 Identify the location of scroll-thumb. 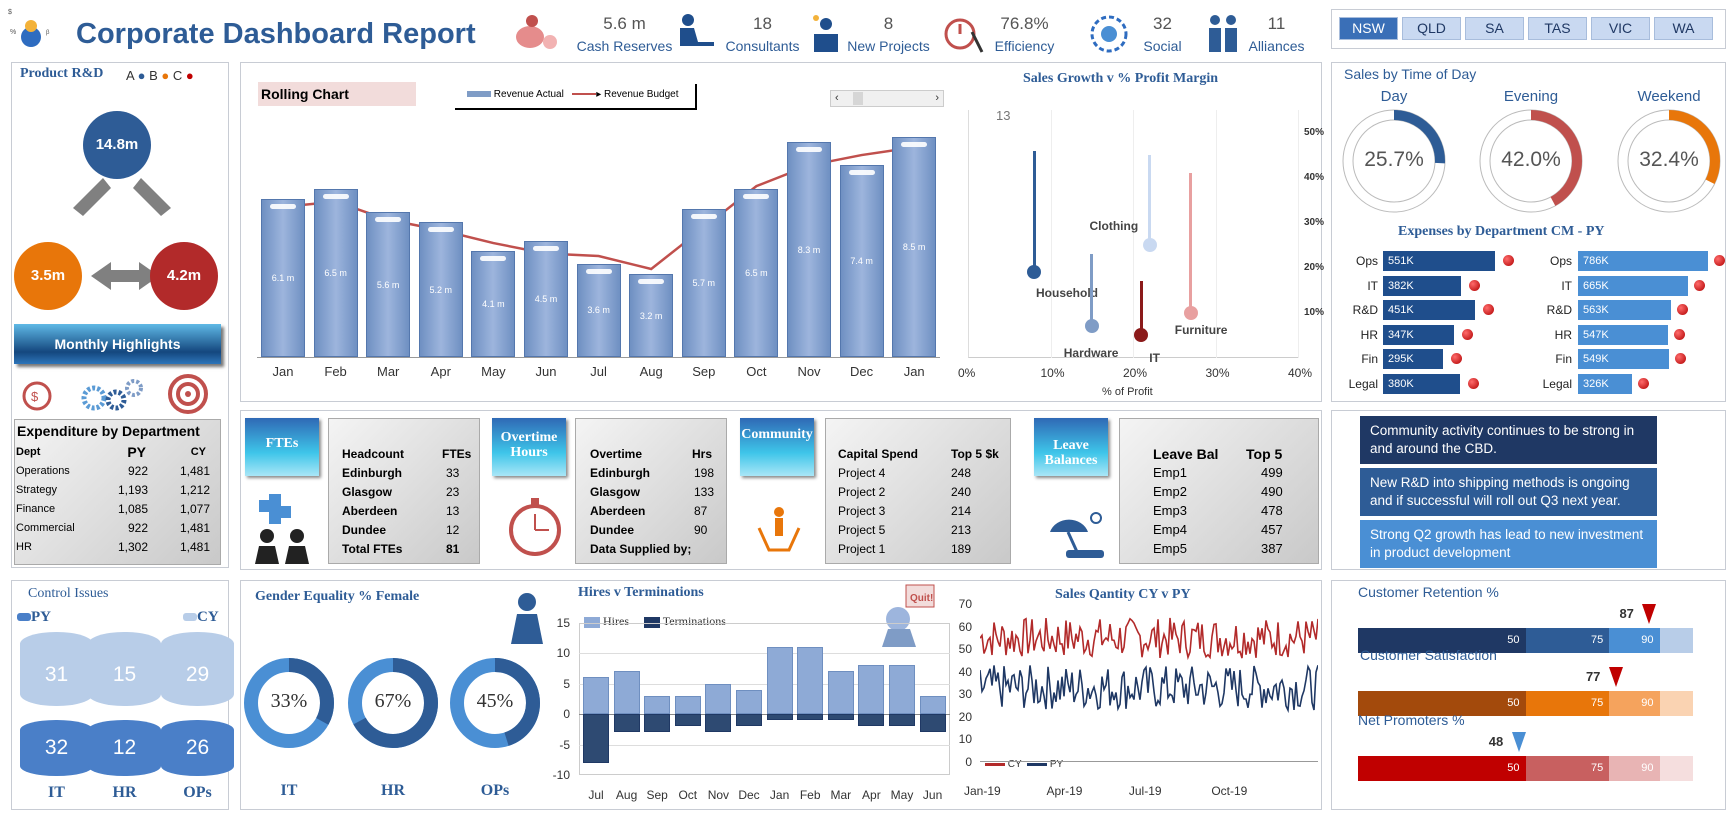
(858, 98).